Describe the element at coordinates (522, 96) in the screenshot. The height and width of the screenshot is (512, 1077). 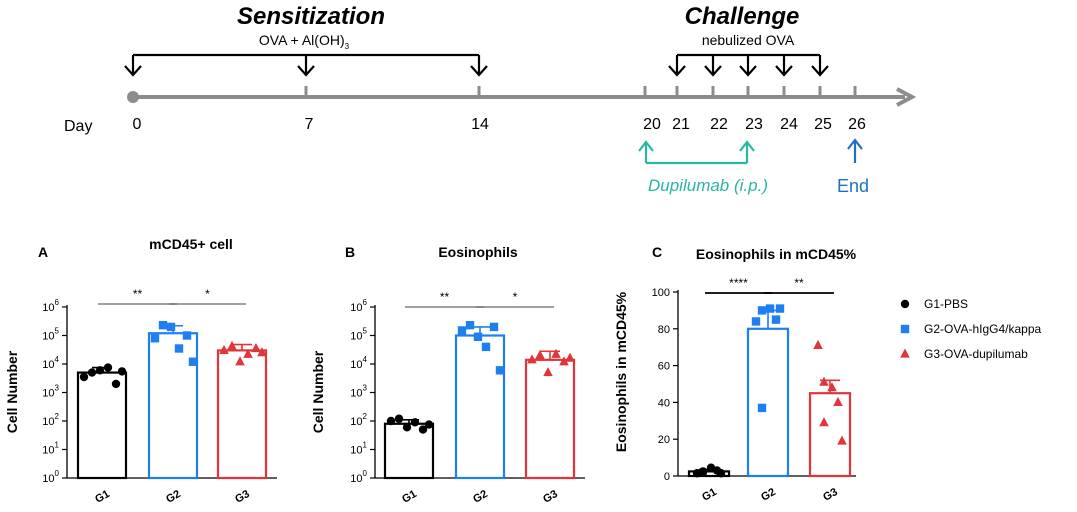
I see `timeline-axis` at that location.